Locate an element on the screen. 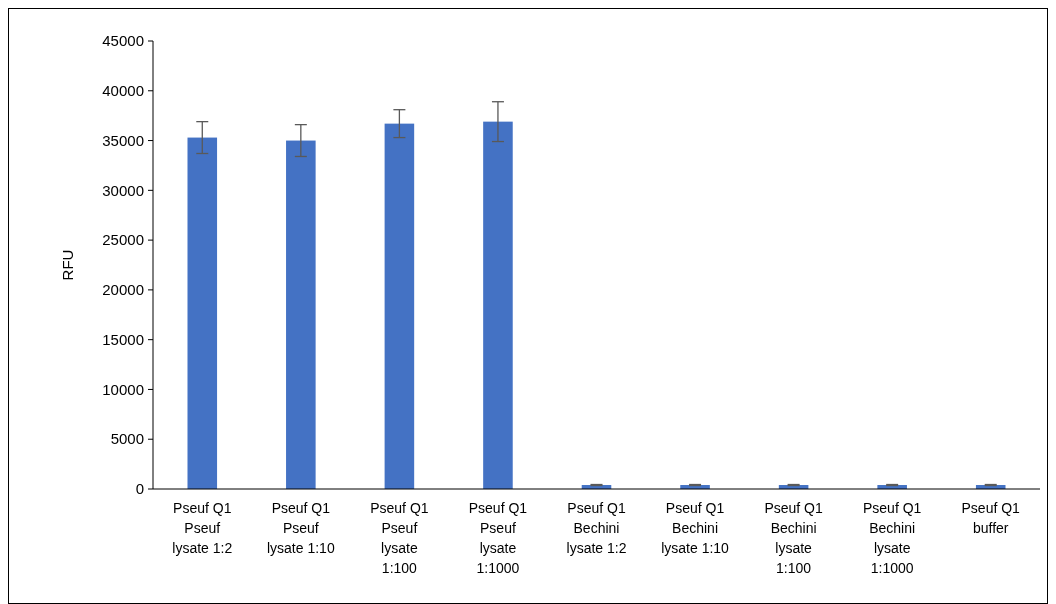 The height and width of the screenshot is (604, 1056). x-tick-label: Pseuf Q1 Bechini lysate 1:2 is located at coordinates (596, 528).